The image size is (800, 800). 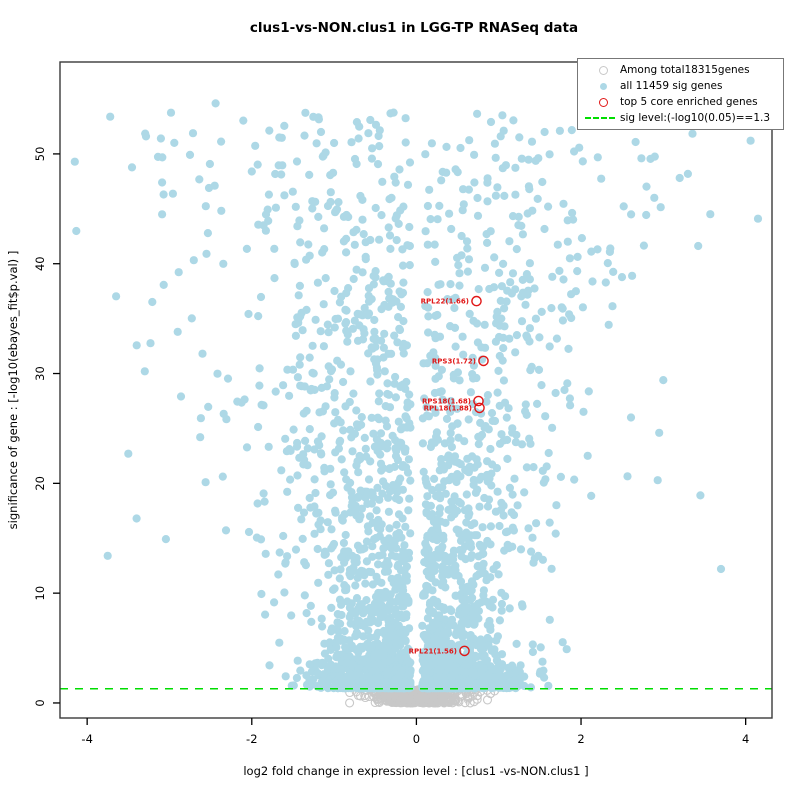 What do you see at coordinates (416, 739) in the screenshot?
I see `x-tick-label: 0` at bounding box center [416, 739].